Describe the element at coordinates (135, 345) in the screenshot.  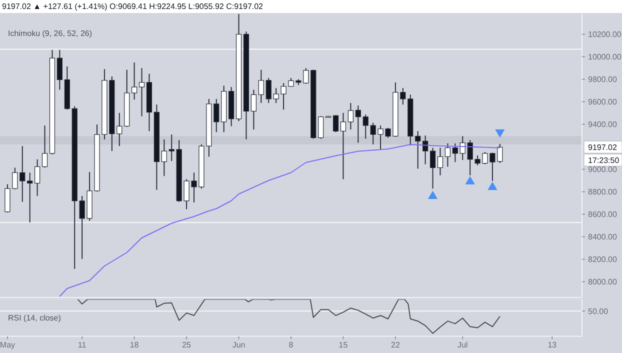
I see `x-tick-label: 18` at that location.